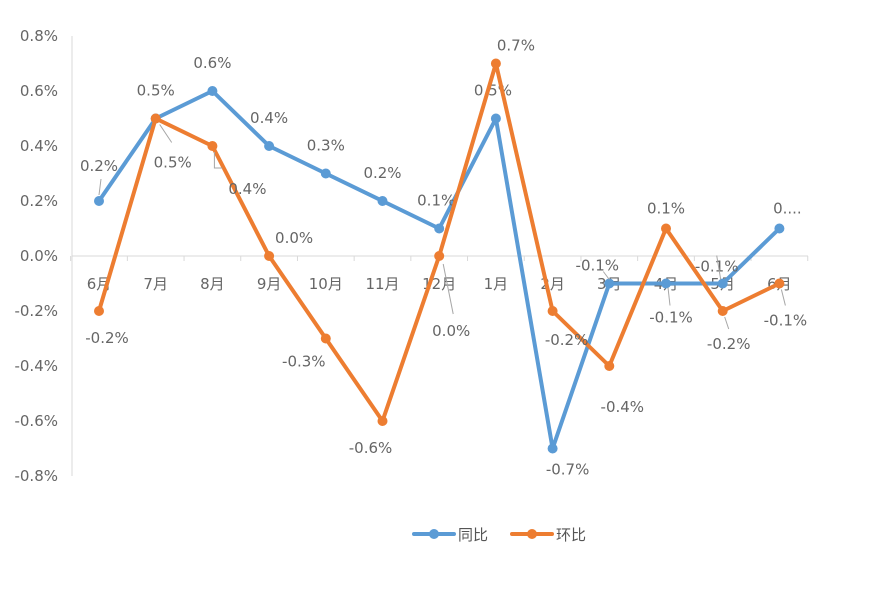 The image size is (882, 594). What do you see at coordinates (36, 366) in the screenshot?
I see `y-tick-label: -0.4%` at bounding box center [36, 366].